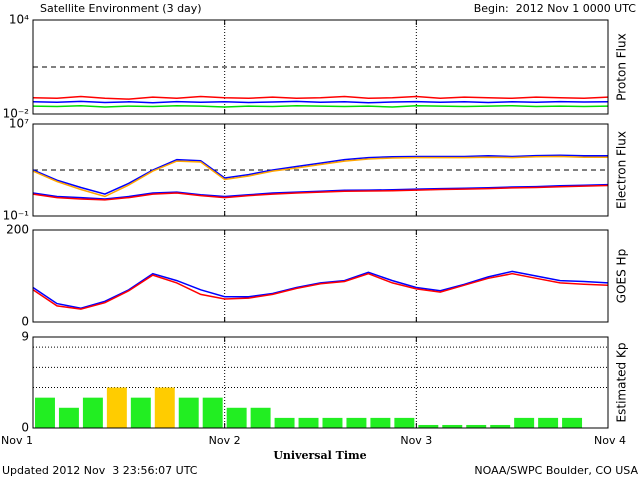 The height and width of the screenshot is (480, 640). Describe the element at coordinates (19, 20) in the screenshot. I see `y-tick-label: 10⁴` at that location.